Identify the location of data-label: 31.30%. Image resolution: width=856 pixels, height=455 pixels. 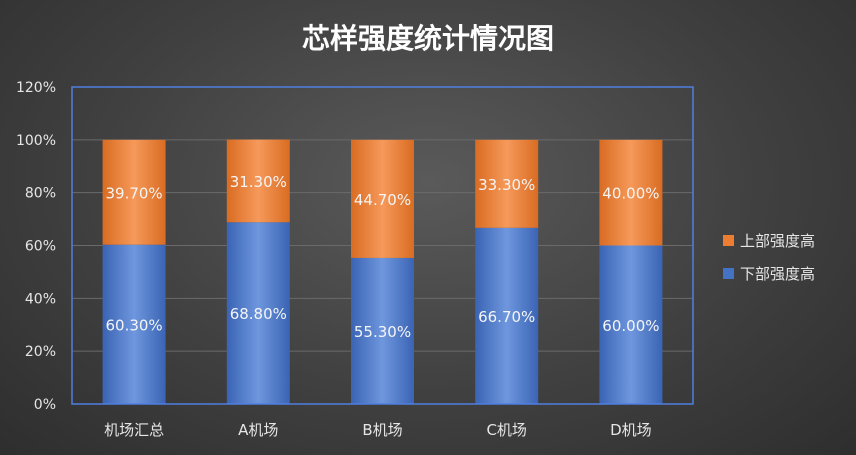
(258, 182).